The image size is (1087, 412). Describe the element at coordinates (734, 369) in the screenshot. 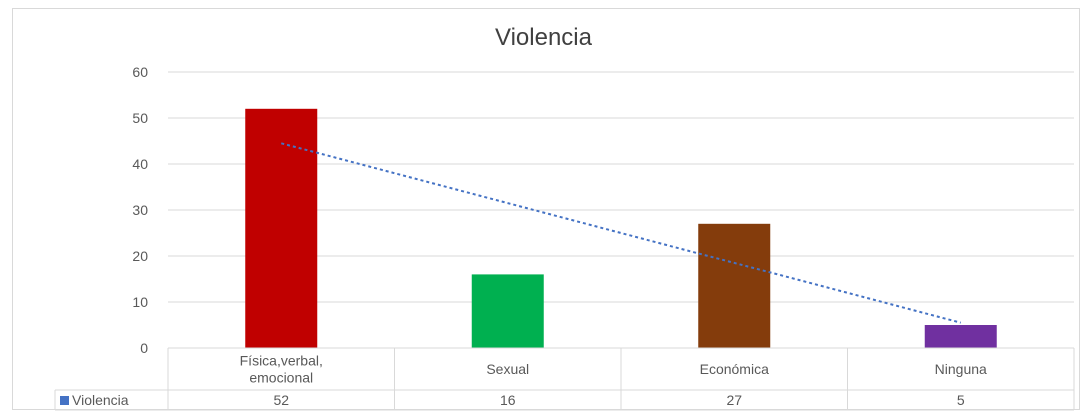

I see `category-label: Económica` at that location.